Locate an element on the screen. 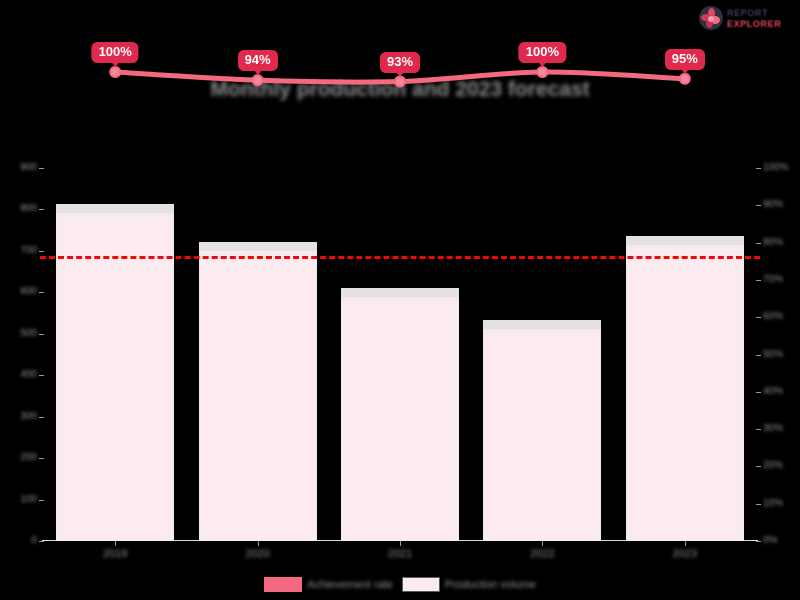 Image resolution: width=800 pixels, height=600 pixels. x-axis-label-2020: 2020 is located at coordinates (257, 554).